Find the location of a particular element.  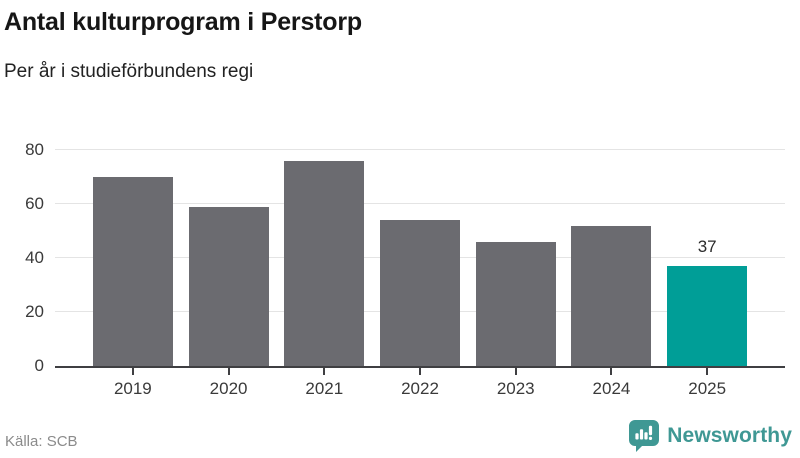

newsworthy-wordmark: Newsworthy is located at coordinates (729, 435).